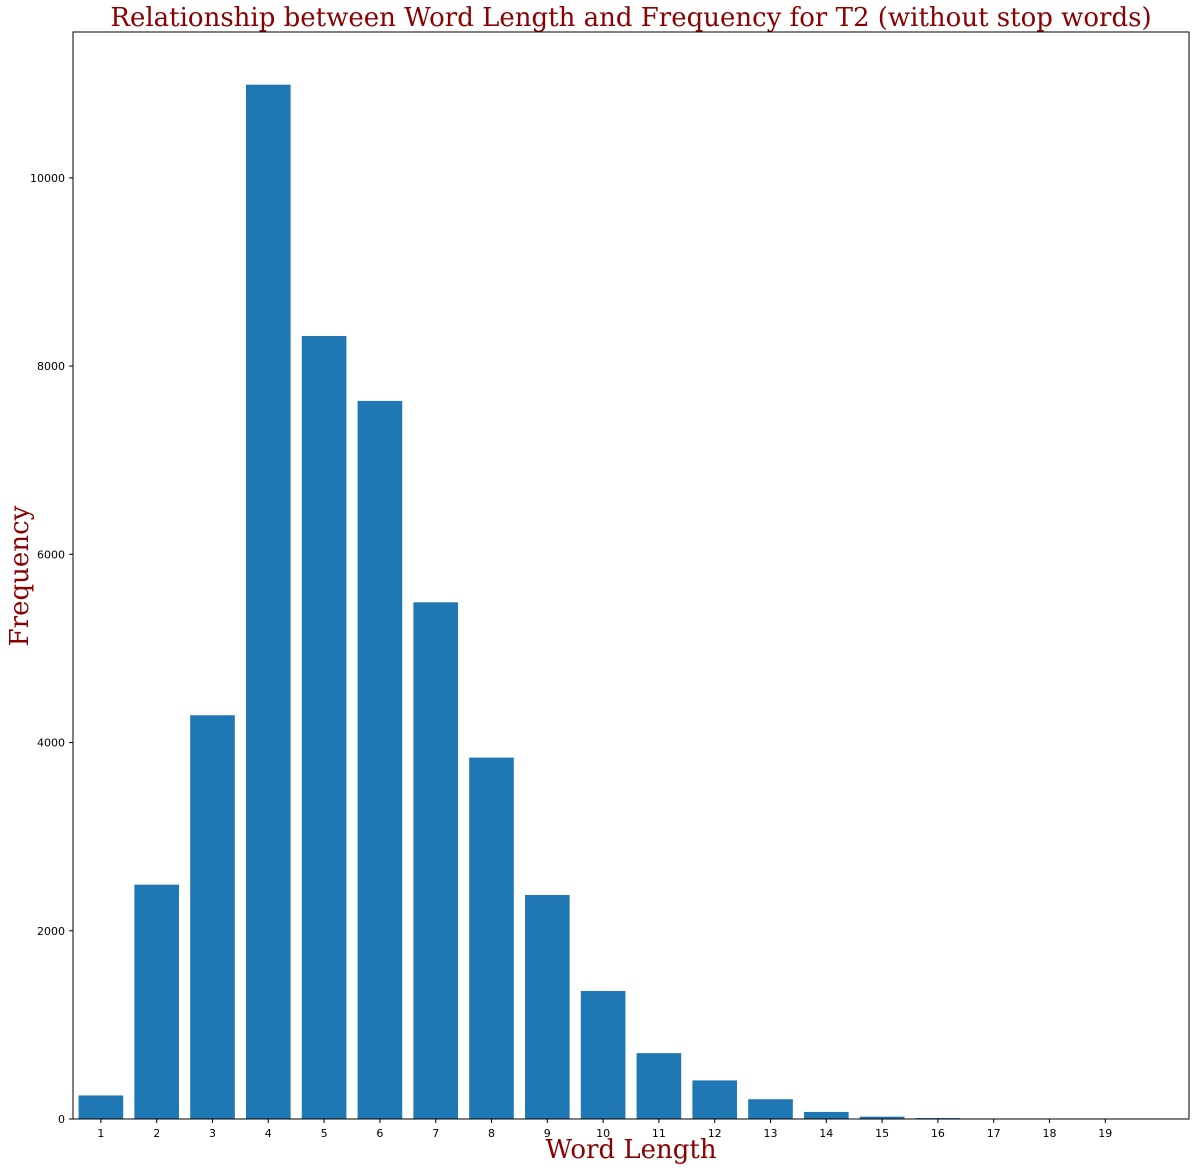 Image resolution: width=1196 pixels, height=1170 pixels. I want to click on x-tick-label: 1, so click(100, 1133).